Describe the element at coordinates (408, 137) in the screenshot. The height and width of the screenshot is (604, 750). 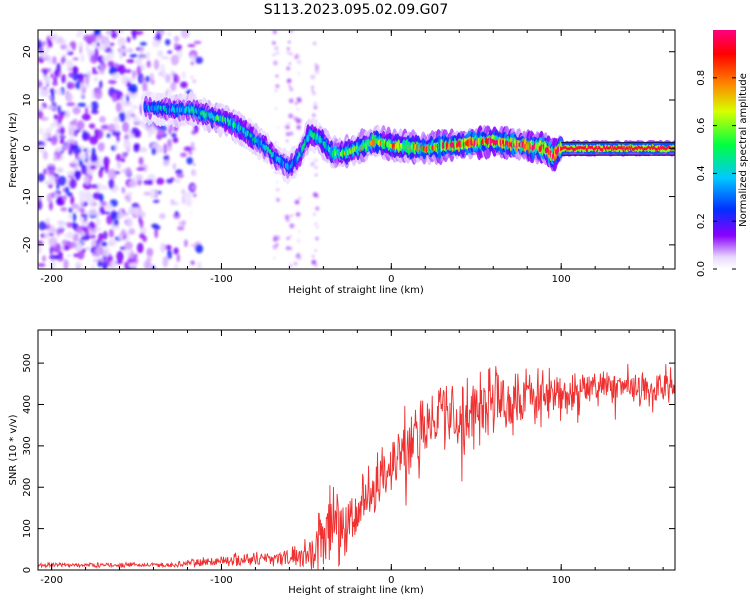
I see `signal-ridge` at that location.